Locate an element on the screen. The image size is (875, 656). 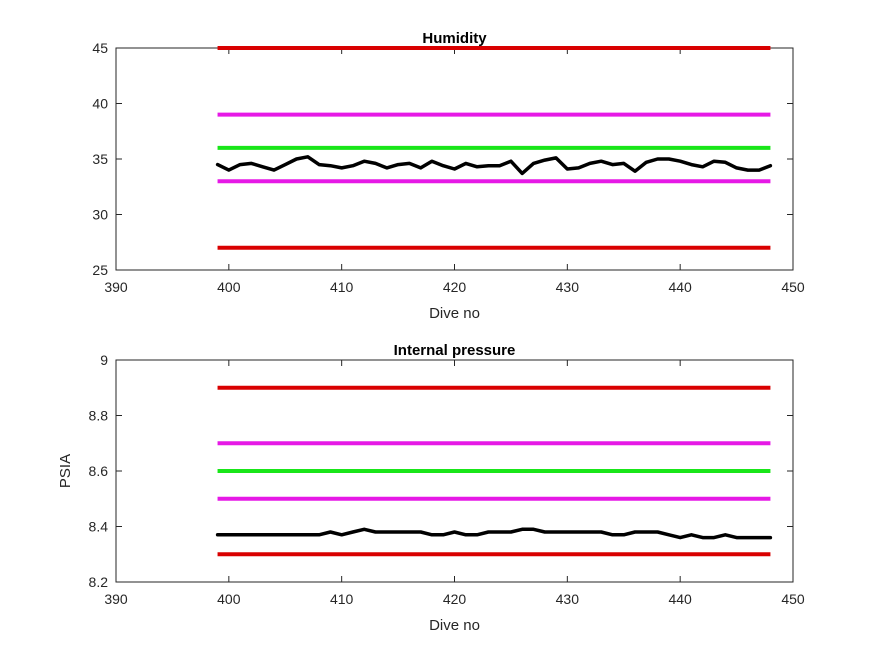
chart-title: Humidity is located at coordinates (454, 38).